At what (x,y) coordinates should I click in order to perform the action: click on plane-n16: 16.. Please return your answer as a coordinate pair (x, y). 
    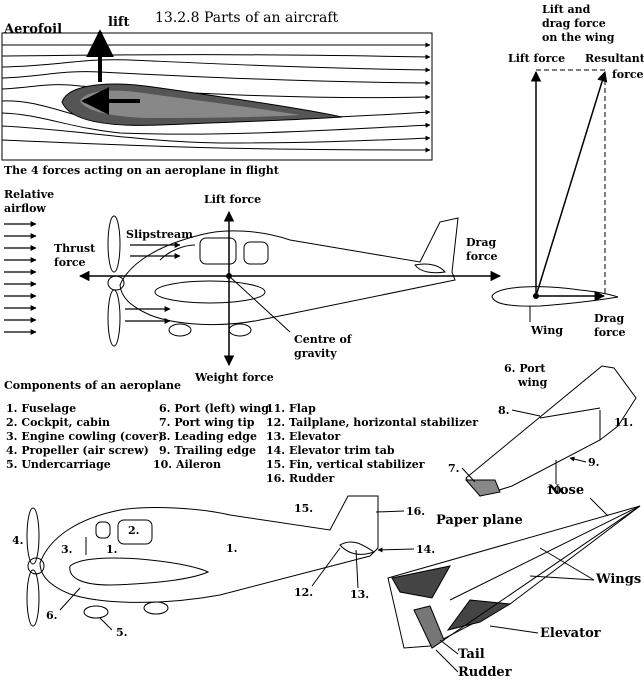
    Looking at the image, I should click on (415, 511).